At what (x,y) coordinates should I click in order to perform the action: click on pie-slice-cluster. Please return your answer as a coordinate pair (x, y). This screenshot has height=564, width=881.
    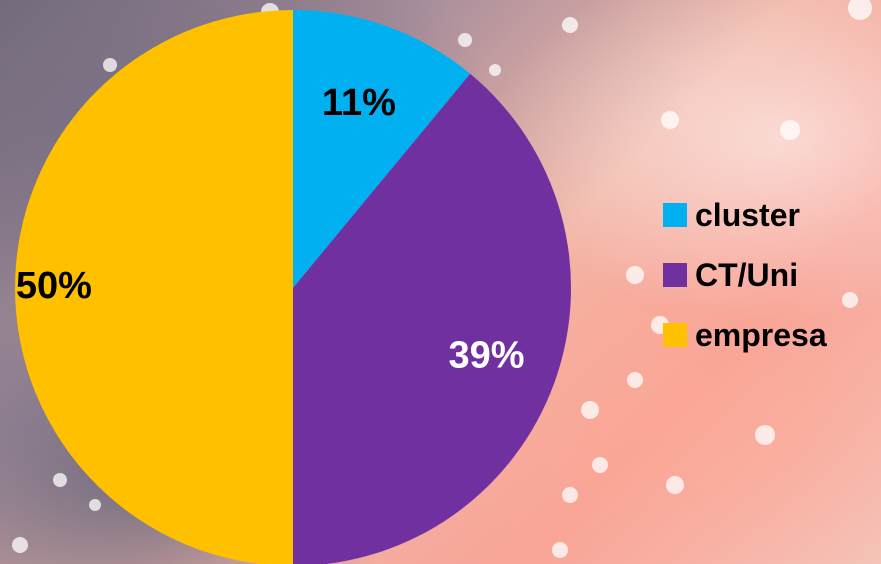
    Looking at the image, I should click on (382, 149).